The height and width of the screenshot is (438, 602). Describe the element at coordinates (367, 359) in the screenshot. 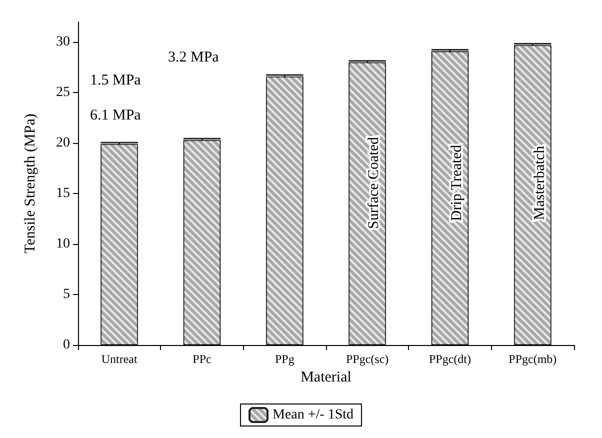

I see `x-tick-label: PPgc(sc)` at that location.